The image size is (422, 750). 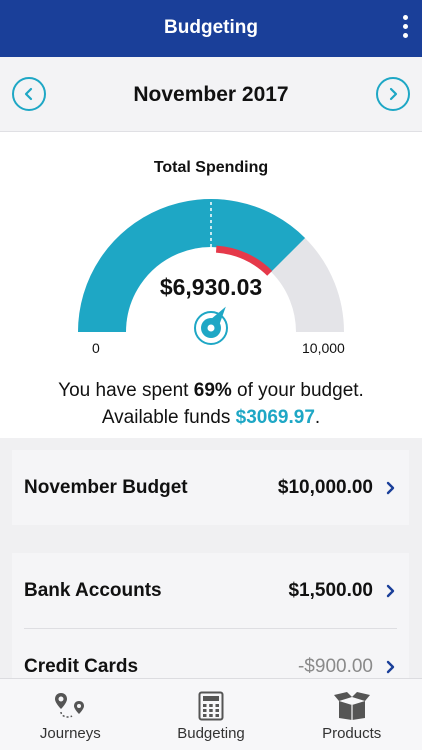 I want to click on chevron-left-icon, so click(x=28, y=94).